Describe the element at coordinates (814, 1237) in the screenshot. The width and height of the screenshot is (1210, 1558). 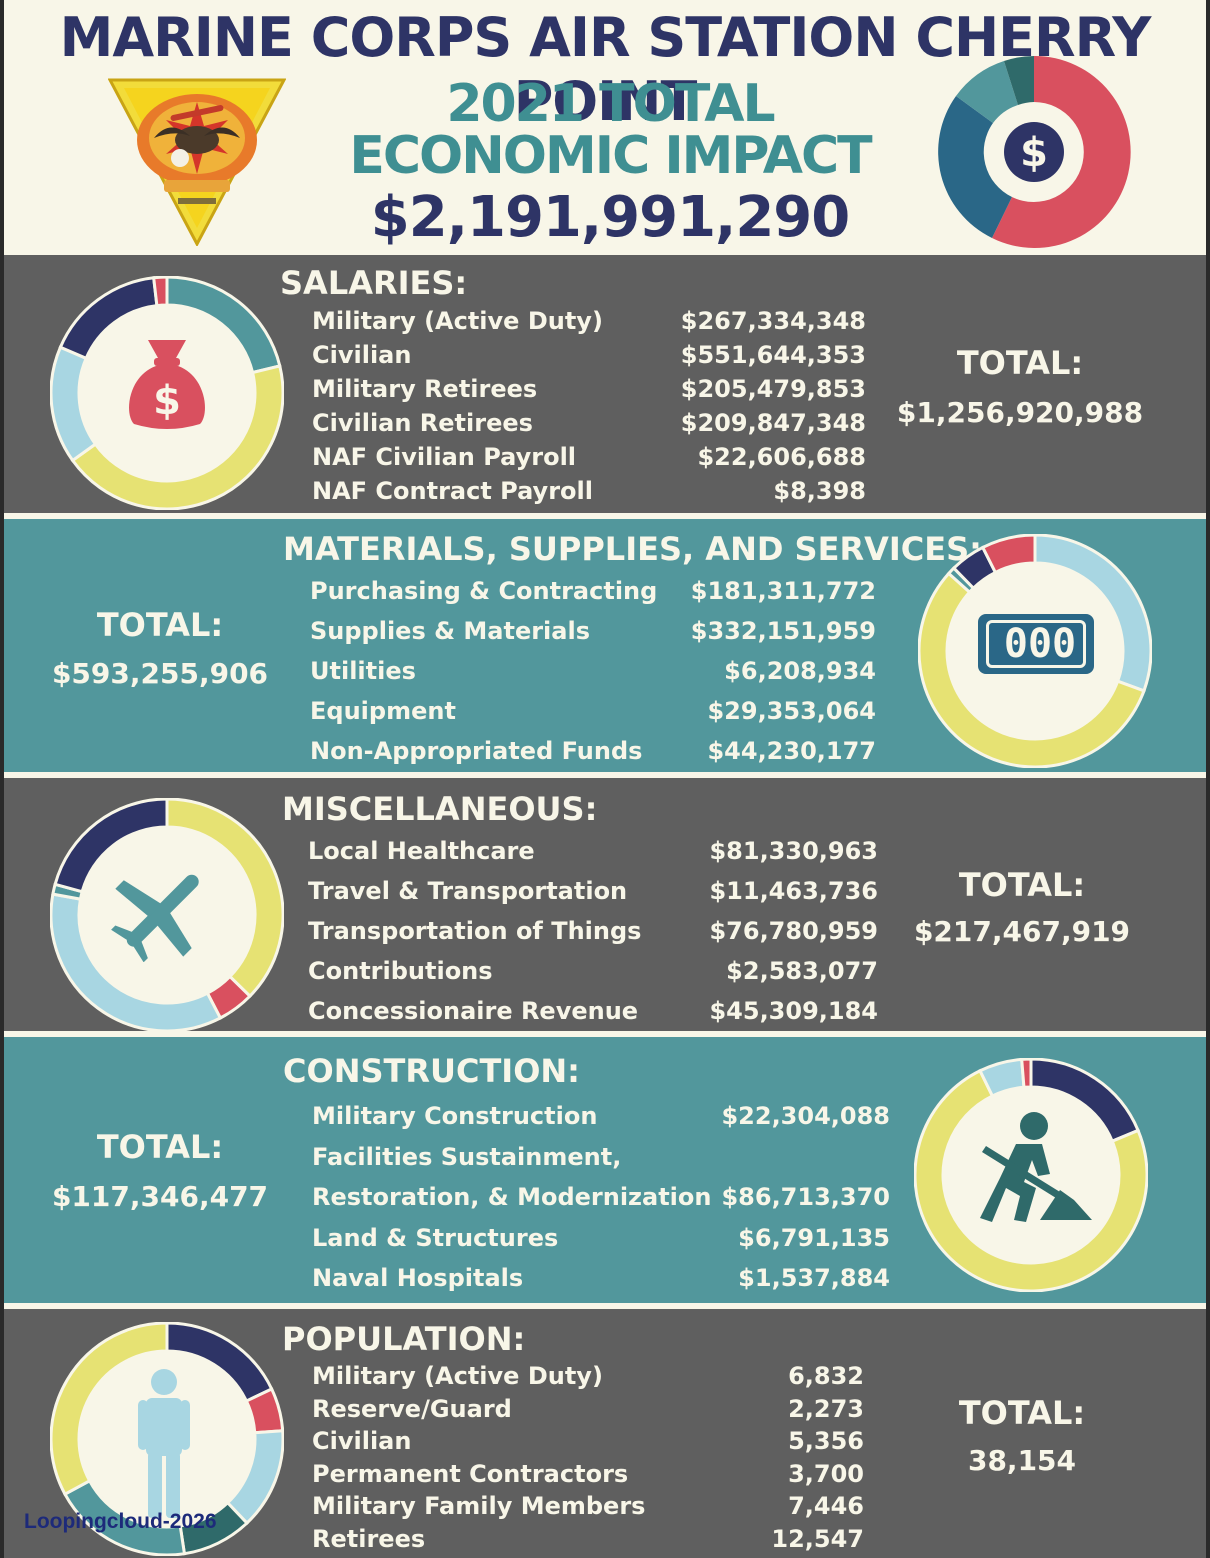
I see `construction-row-value: $6,791,135` at that location.